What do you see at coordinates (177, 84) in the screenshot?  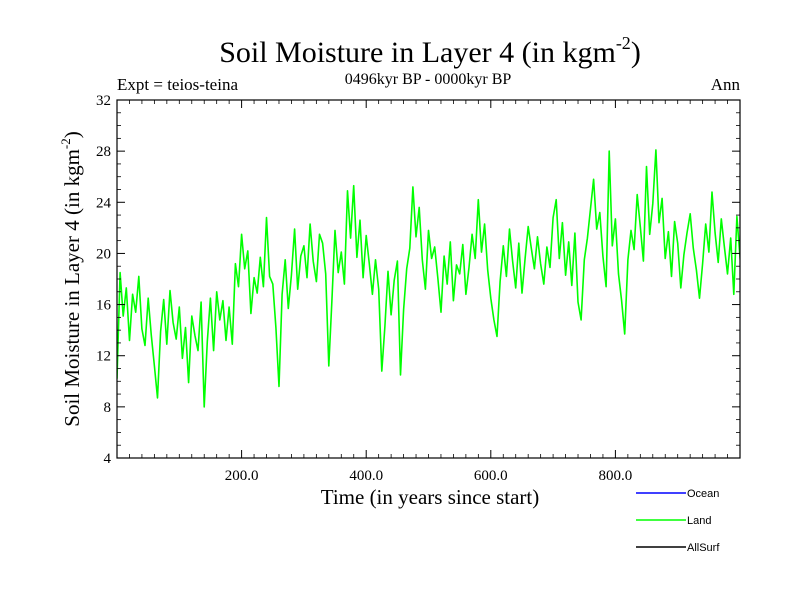 I see `expt-label: Expt = teios-teina` at bounding box center [177, 84].